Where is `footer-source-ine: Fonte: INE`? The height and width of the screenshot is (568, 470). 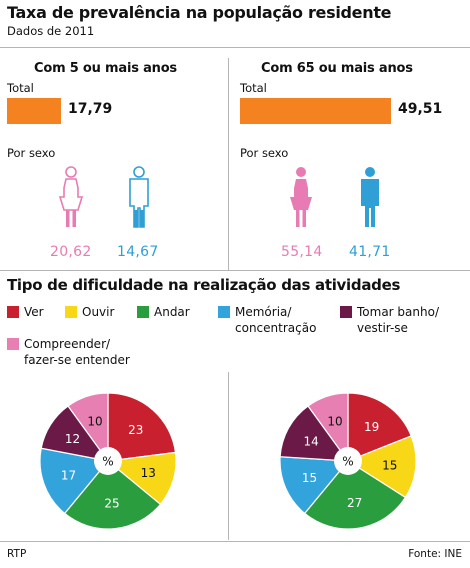 footer-source-ine: Fonte: INE is located at coordinates (435, 554).